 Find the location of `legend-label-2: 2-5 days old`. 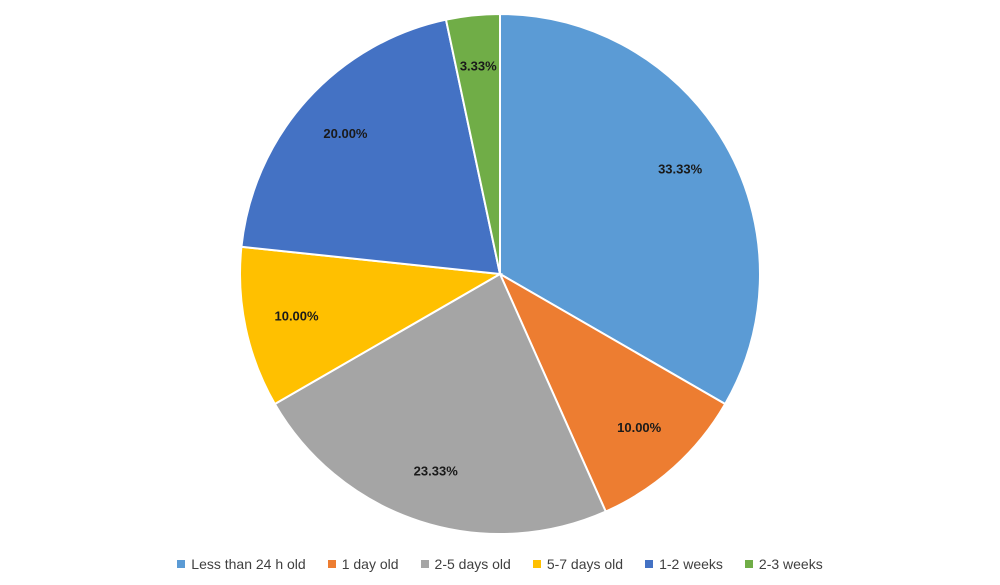

legend-label-2: 2-5 days old is located at coordinates (472, 564).